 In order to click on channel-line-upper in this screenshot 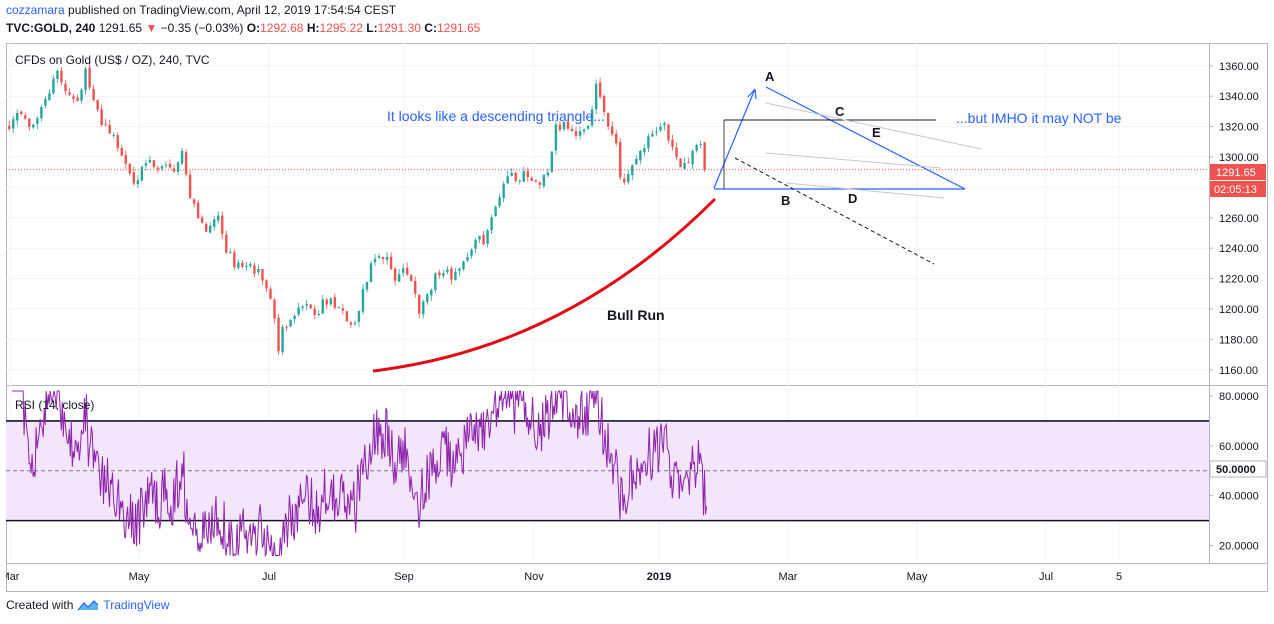, I will do `click(873, 126)`.